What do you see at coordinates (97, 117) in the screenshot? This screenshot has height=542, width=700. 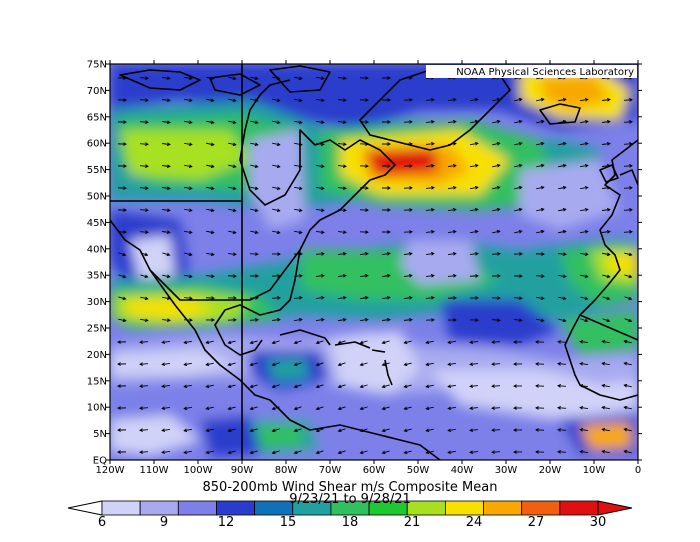 I see `lat-tick-label: 65N` at bounding box center [97, 117].